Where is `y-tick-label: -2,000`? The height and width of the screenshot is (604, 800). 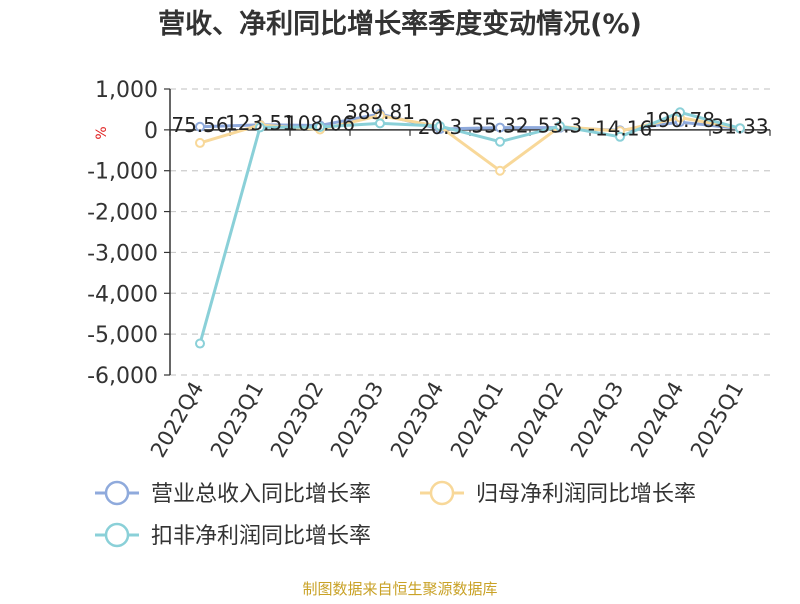 y-tick-label: -2,000 is located at coordinates (122, 213).